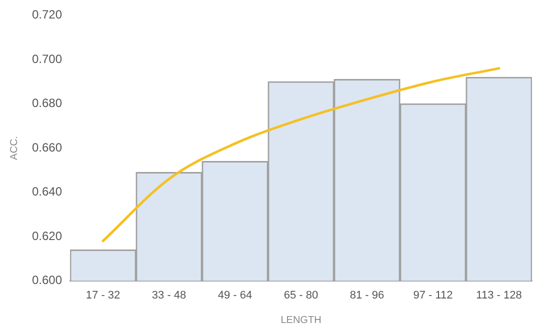 The height and width of the screenshot is (332, 540). I want to click on x-tick-label: 113 - 128, so click(499, 295).